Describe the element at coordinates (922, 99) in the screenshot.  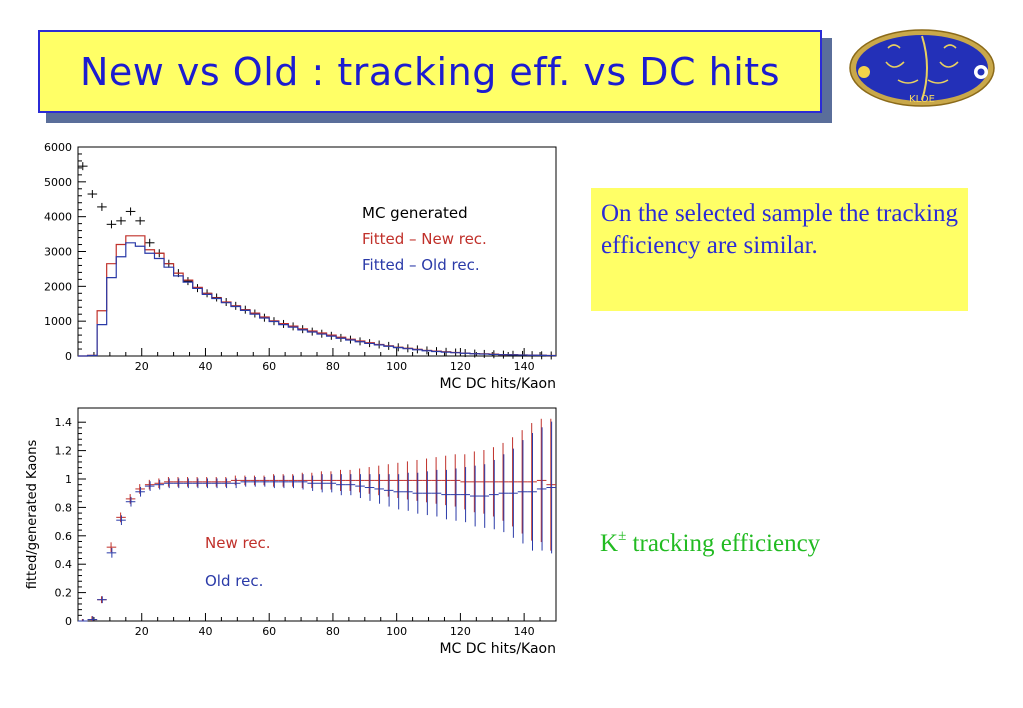
I see `logo-text: KLOE` at that location.